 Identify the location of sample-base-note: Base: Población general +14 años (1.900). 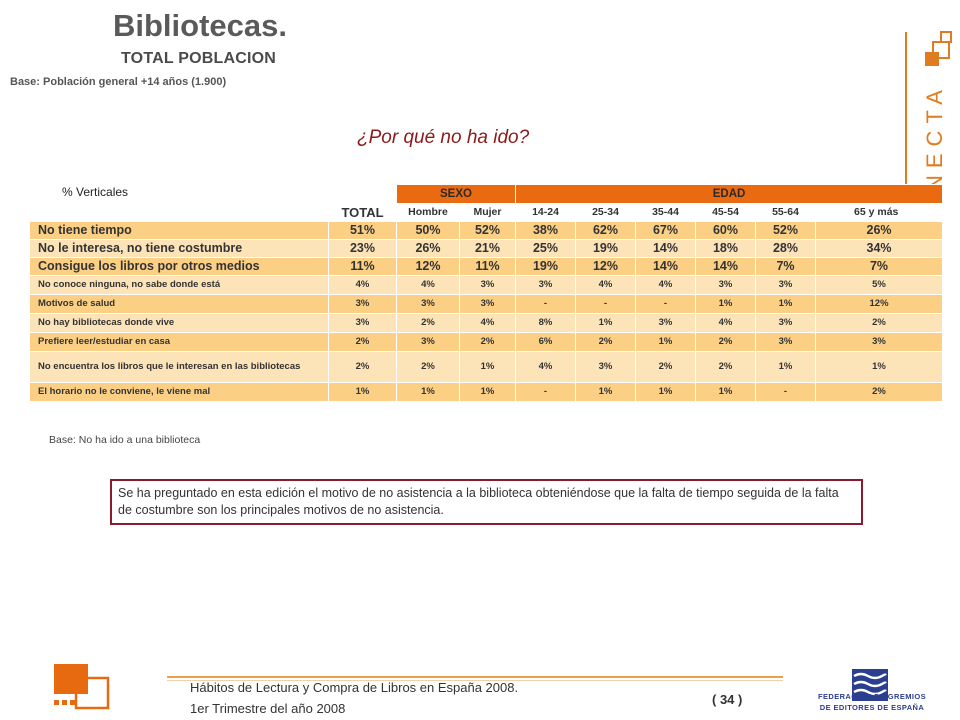
(118, 82).